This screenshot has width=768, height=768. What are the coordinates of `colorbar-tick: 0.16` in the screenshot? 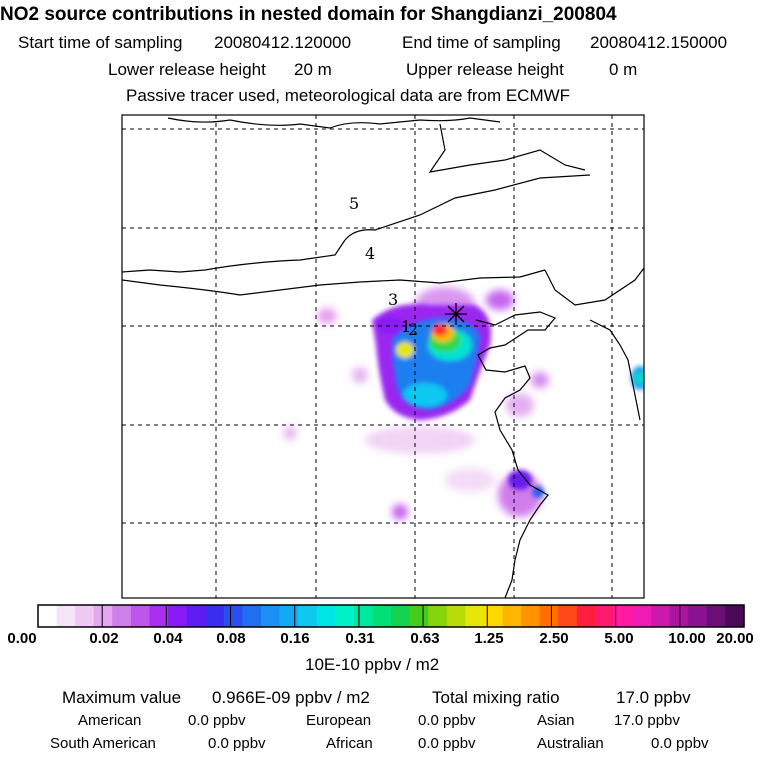 It's located at (295, 638).